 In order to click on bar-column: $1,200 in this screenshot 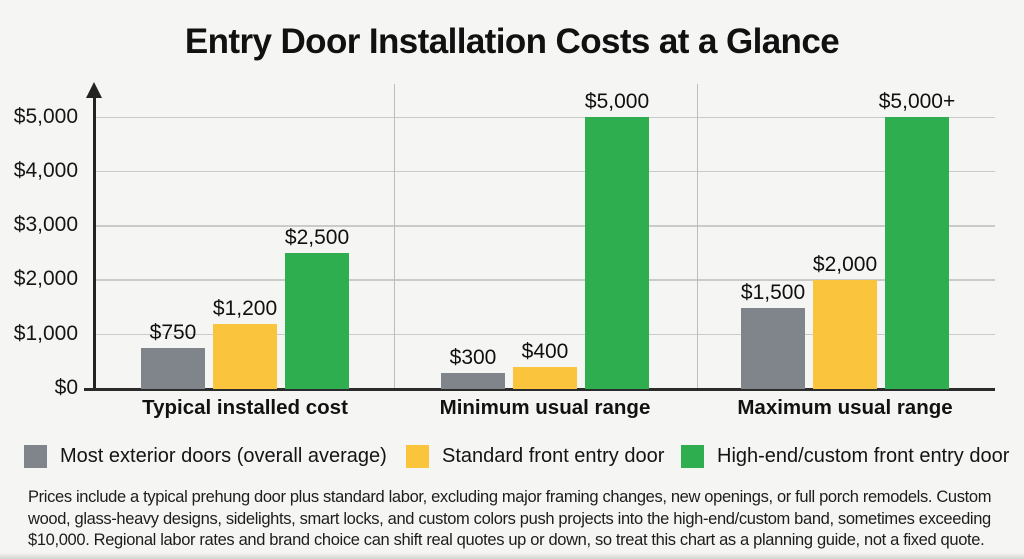, I will do `click(245, 343)`.